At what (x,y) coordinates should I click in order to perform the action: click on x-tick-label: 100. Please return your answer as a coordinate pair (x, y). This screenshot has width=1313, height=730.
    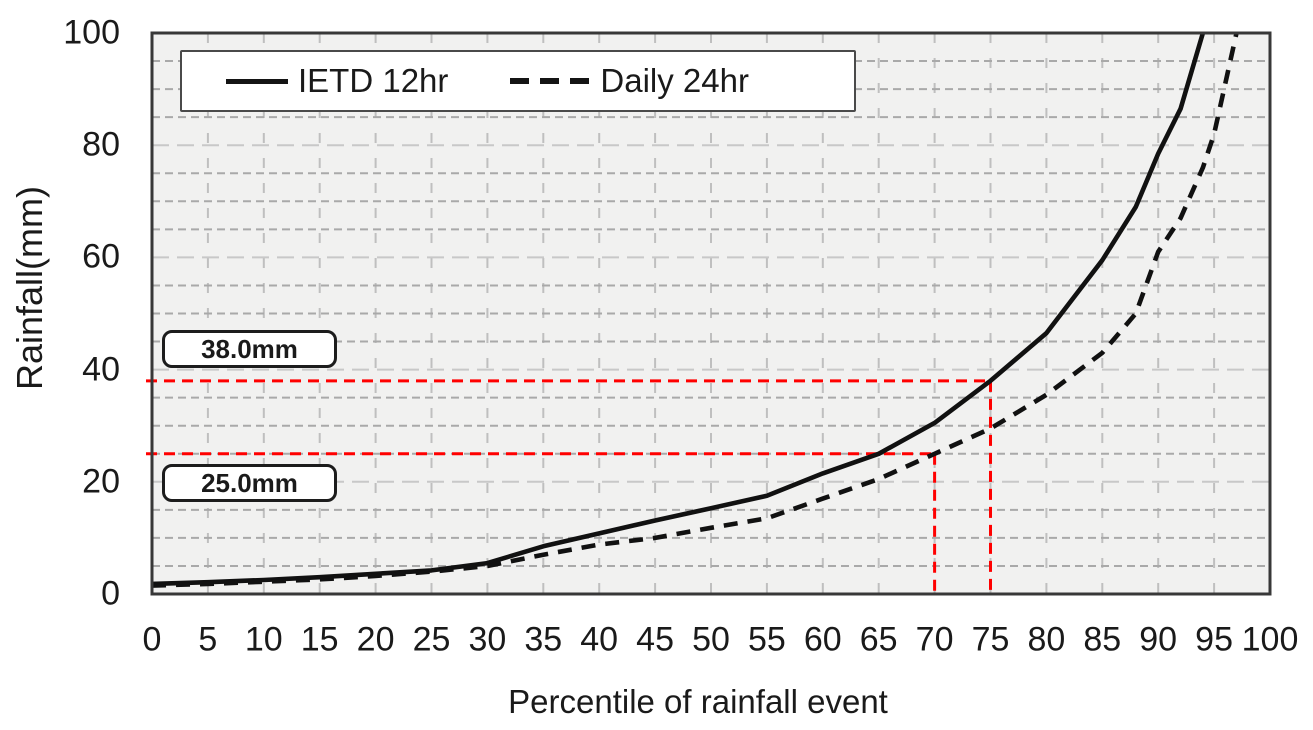
    Looking at the image, I should click on (1270, 639).